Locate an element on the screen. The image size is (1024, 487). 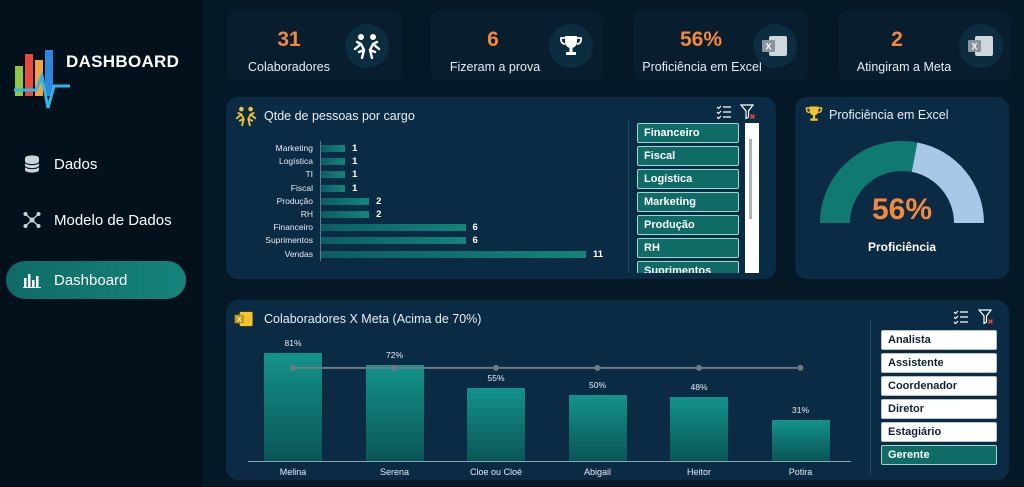
logo-chart-icon is located at coordinates (42, 79).